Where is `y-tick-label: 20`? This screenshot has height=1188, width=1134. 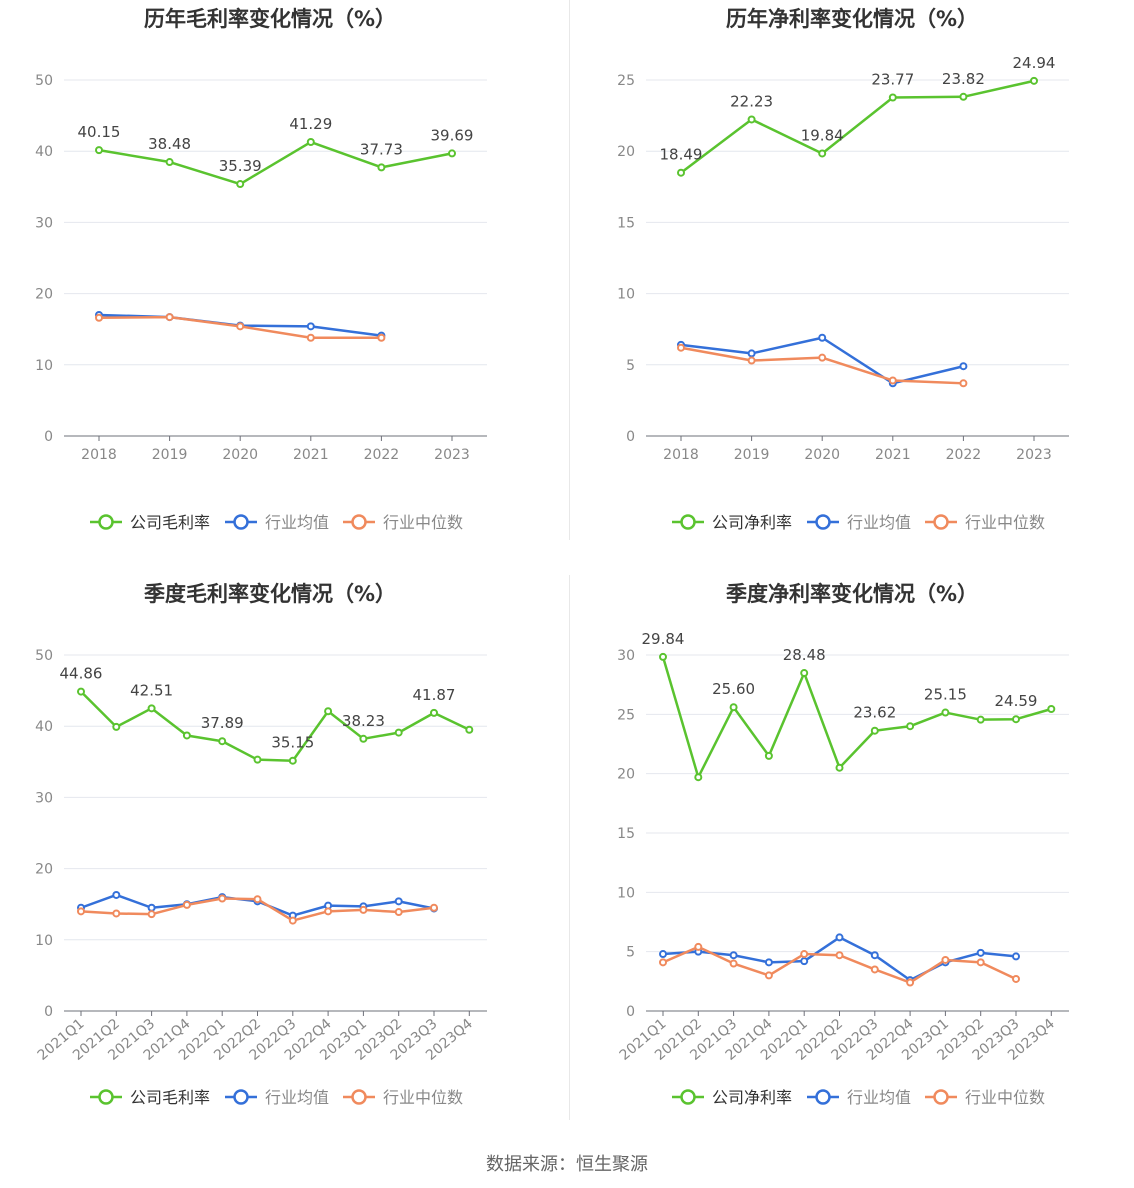 y-tick-label: 20 is located at coordinates (44, 870).